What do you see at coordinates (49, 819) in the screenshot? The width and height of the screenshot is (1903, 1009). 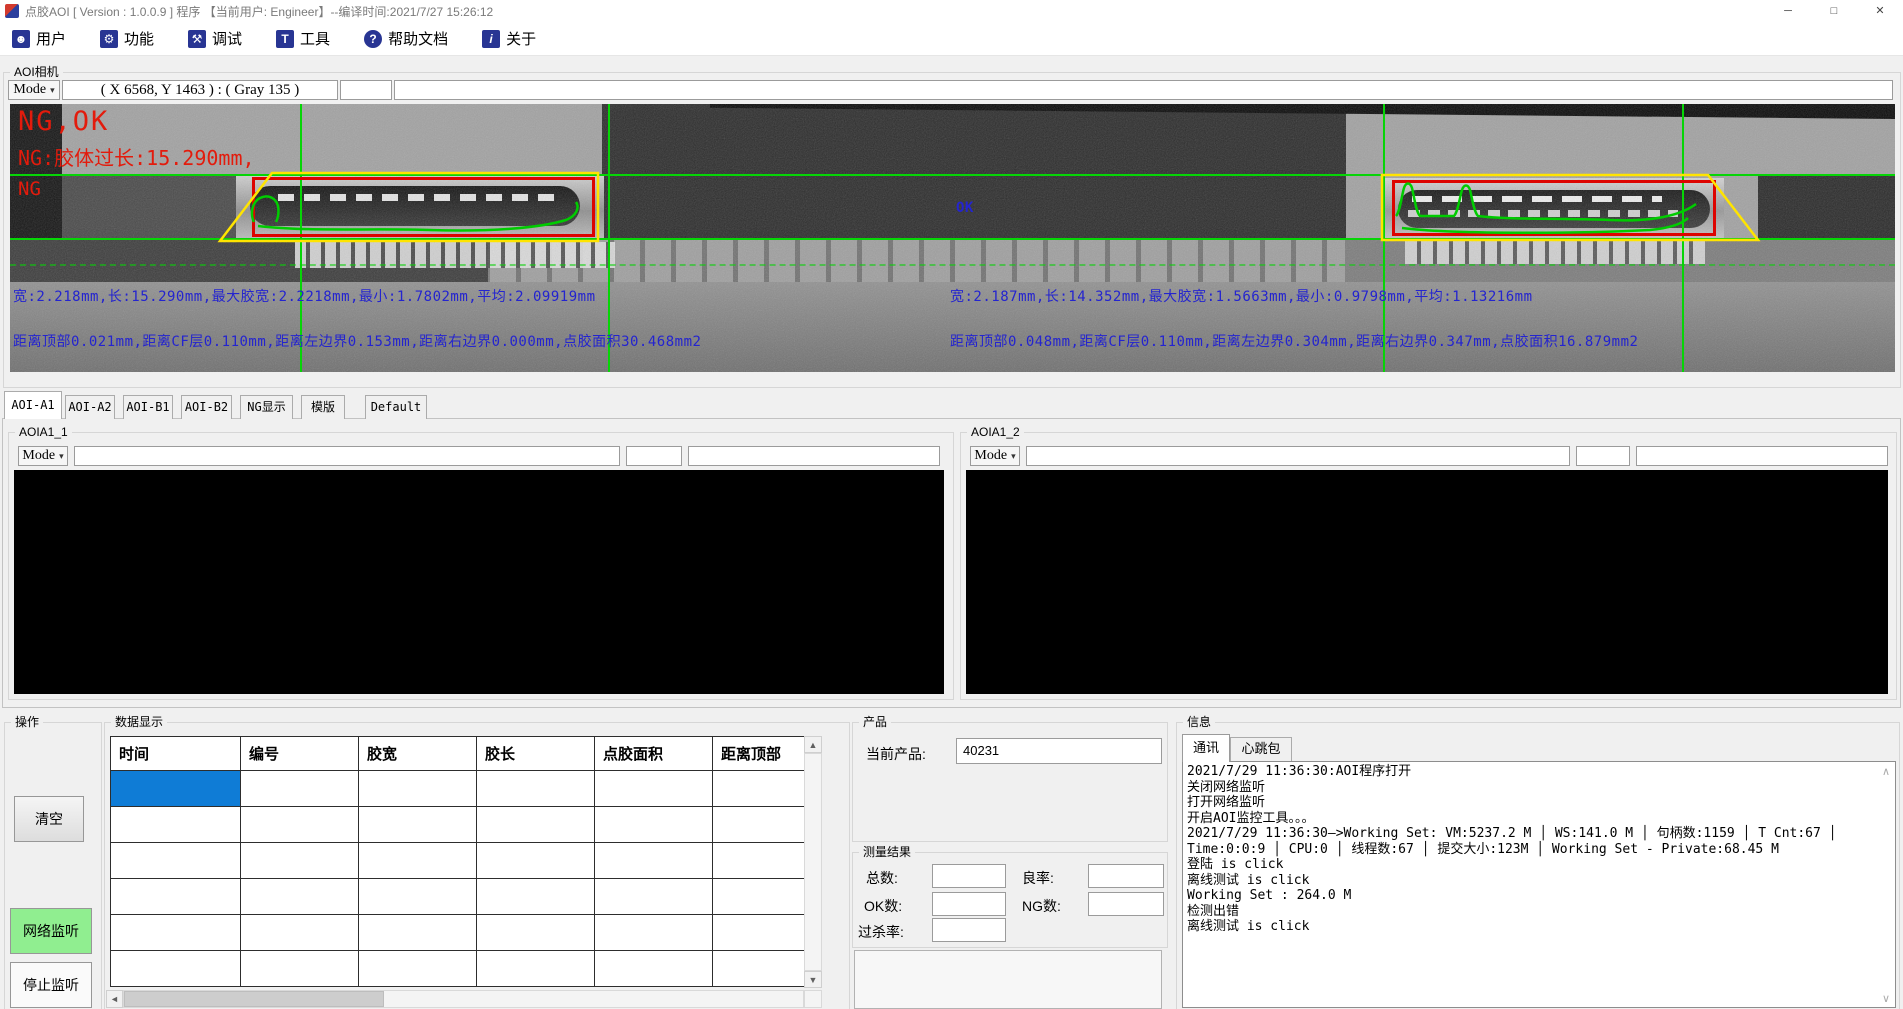 I see `clear-button: 清空` at bounding box center [49, 819].